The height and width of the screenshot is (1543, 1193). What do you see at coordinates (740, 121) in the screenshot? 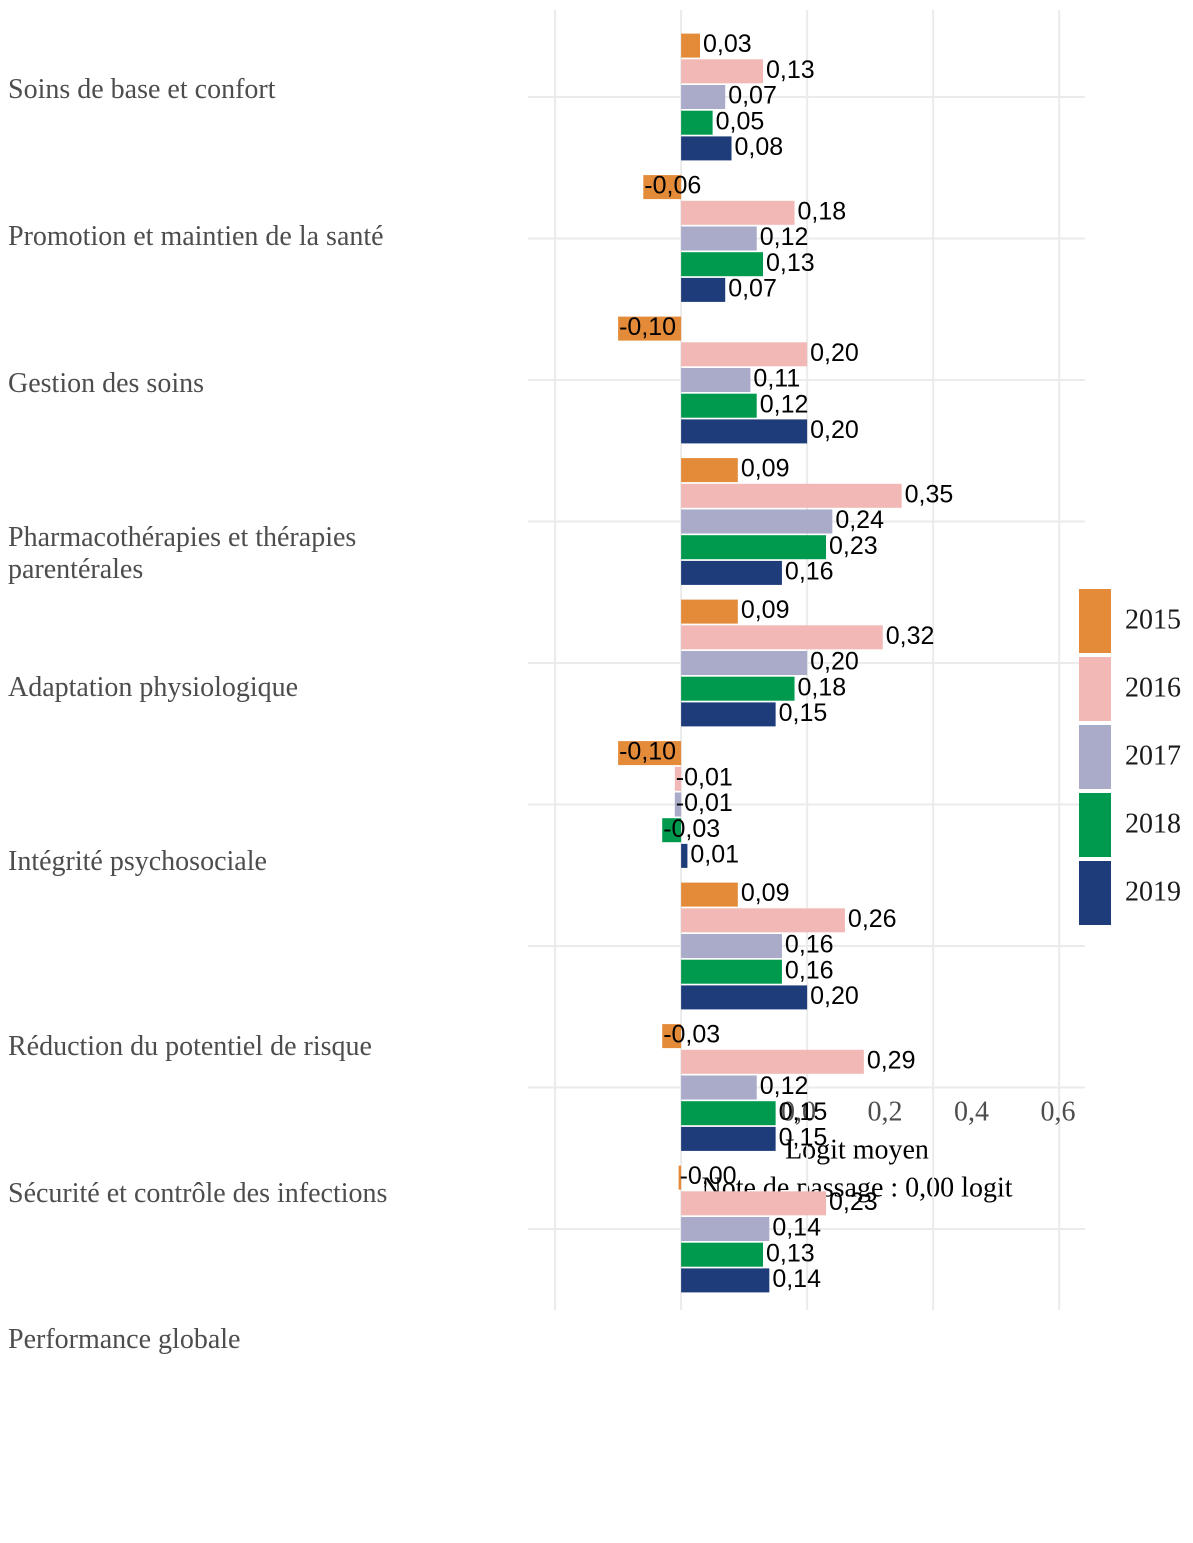
I see `value-label: 0,05` at bounding box center [740, 121].